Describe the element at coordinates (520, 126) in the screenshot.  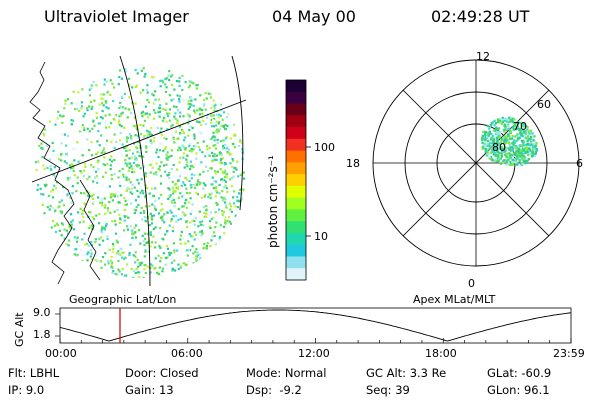
I see `lat-label-70: 70` at that location.